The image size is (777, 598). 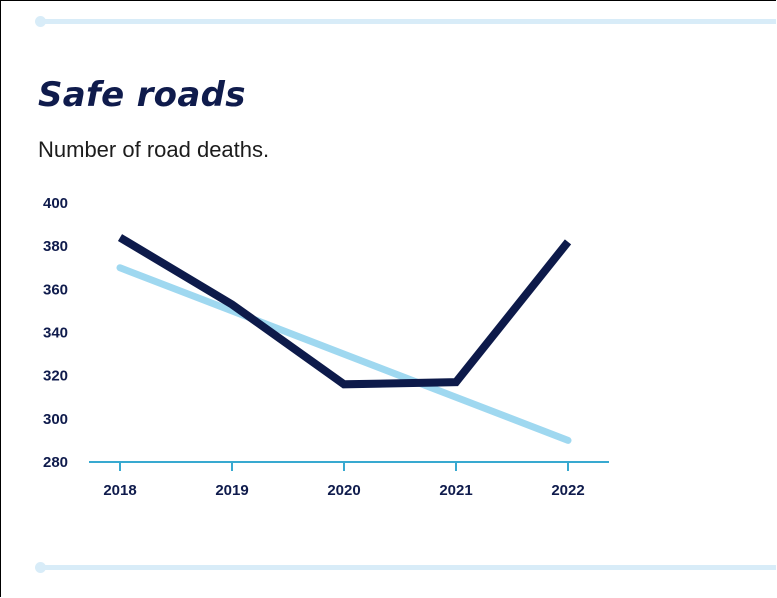 What do you see at coordinates (567, 490) in the screenshot?
I see `x-tick-label-2022: 2022` at bounding box center [567, 490].